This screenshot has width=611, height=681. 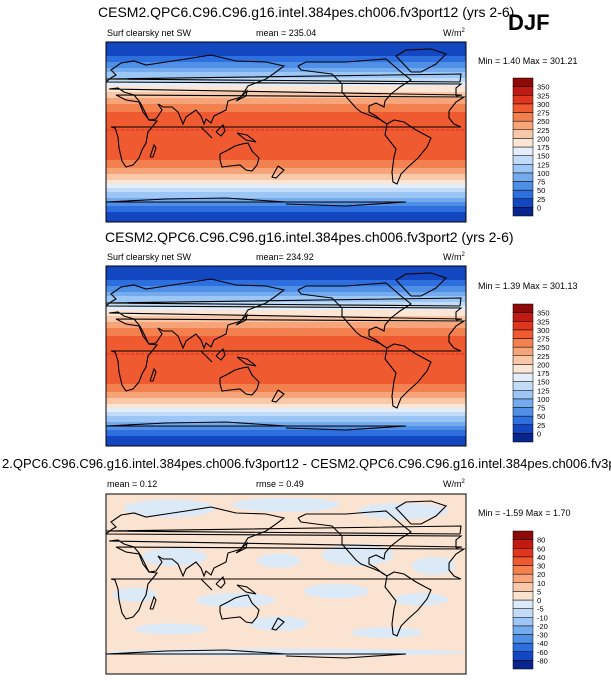 What do you see at coordinates (541, 416) in the screenshot?
I see `colorbar-tick-label: 50` at bounding box center [541, 416].